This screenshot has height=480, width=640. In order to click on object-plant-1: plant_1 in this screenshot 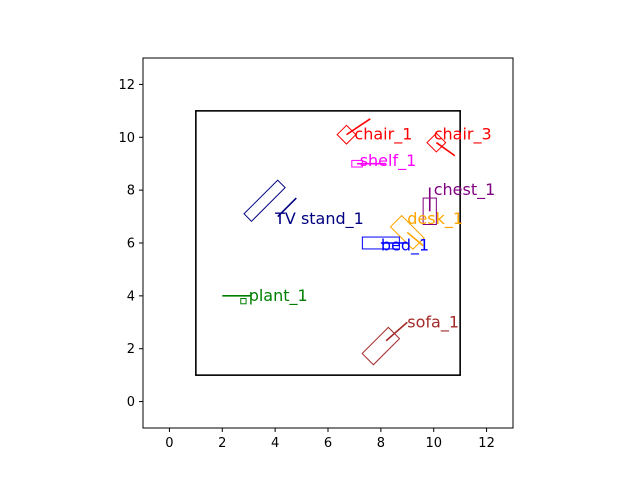, I will do `click(265, 296)`.